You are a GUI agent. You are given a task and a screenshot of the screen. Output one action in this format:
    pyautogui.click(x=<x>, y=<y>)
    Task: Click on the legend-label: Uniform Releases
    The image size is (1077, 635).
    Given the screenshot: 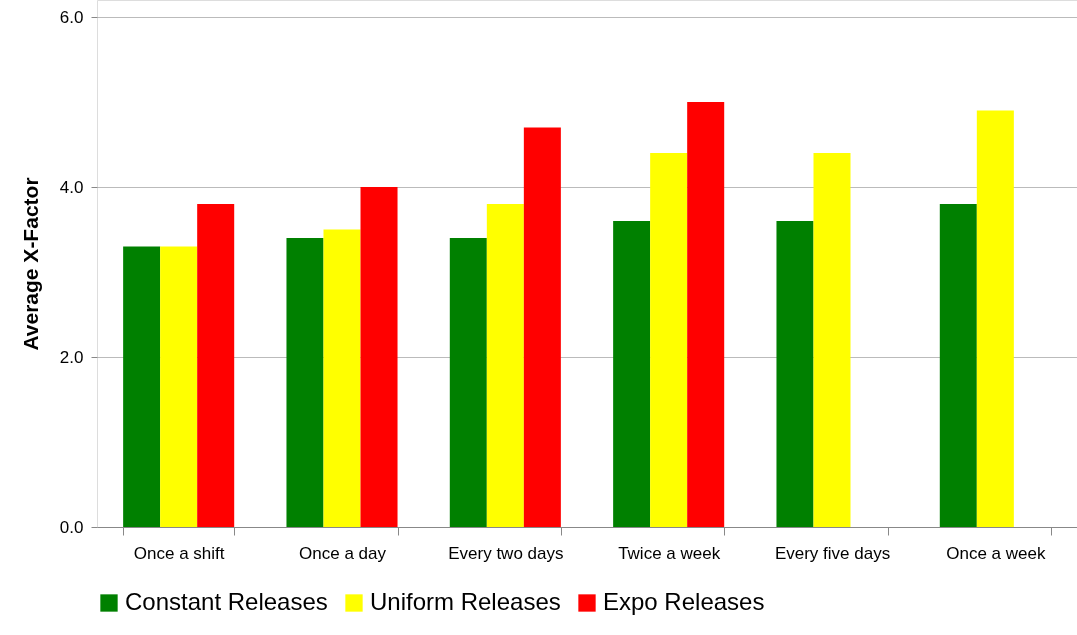 What is the action you would take?
    pyautogui.click(x=465, y=601)
    